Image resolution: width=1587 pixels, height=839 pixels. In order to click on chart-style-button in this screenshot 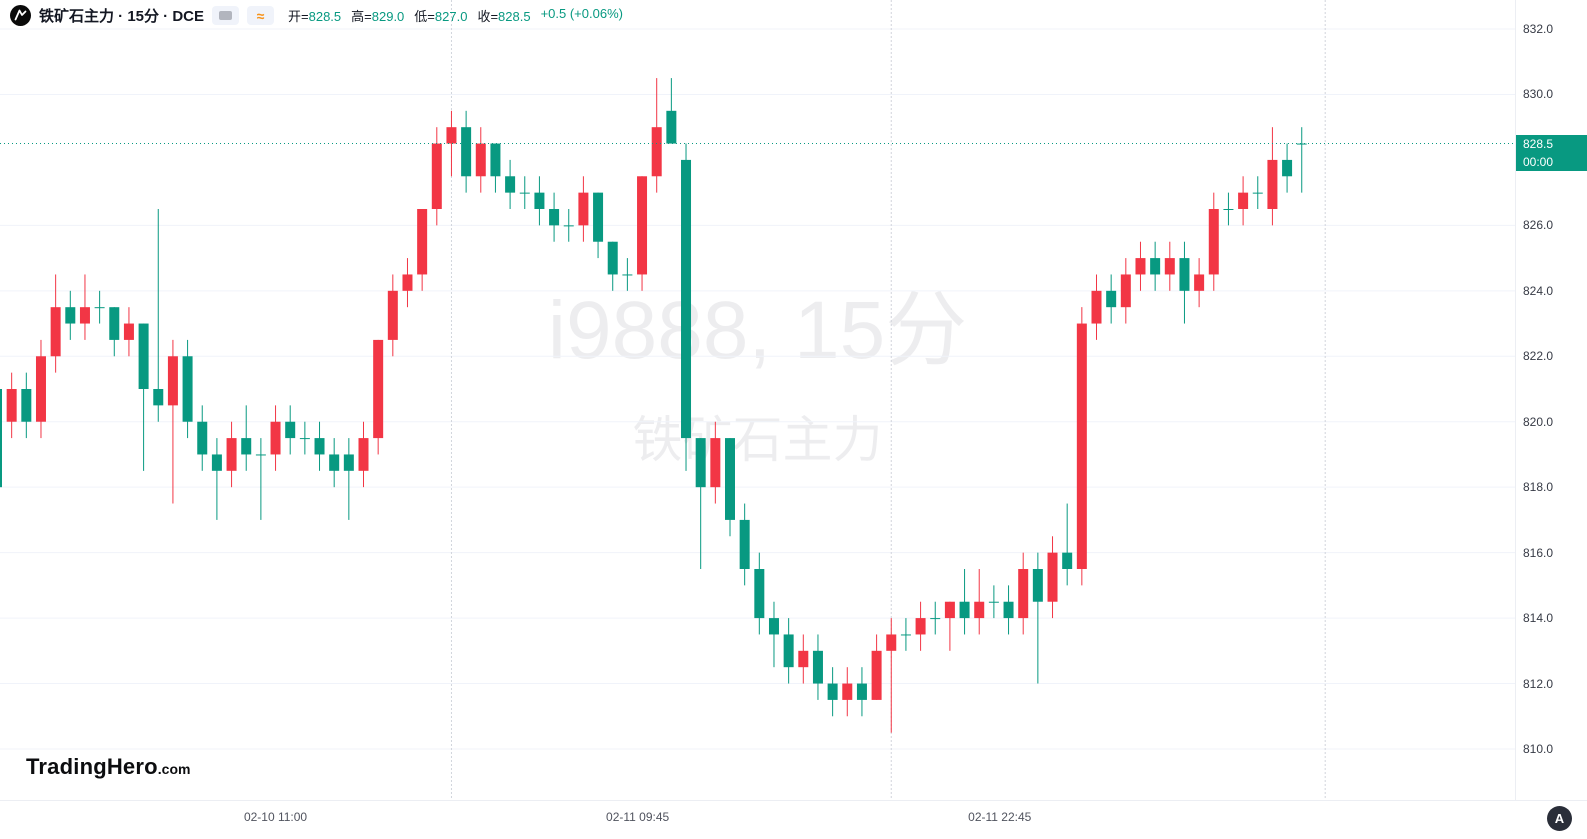, I will do `click(226, 15)`.